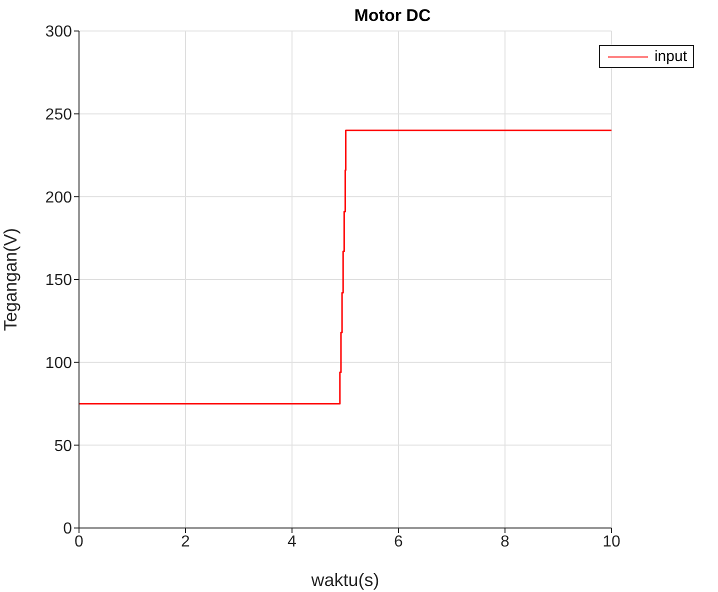 The width and height of the screenshot is (718, 592). I want to click on y-tick-label: 100, so click(58, 363).